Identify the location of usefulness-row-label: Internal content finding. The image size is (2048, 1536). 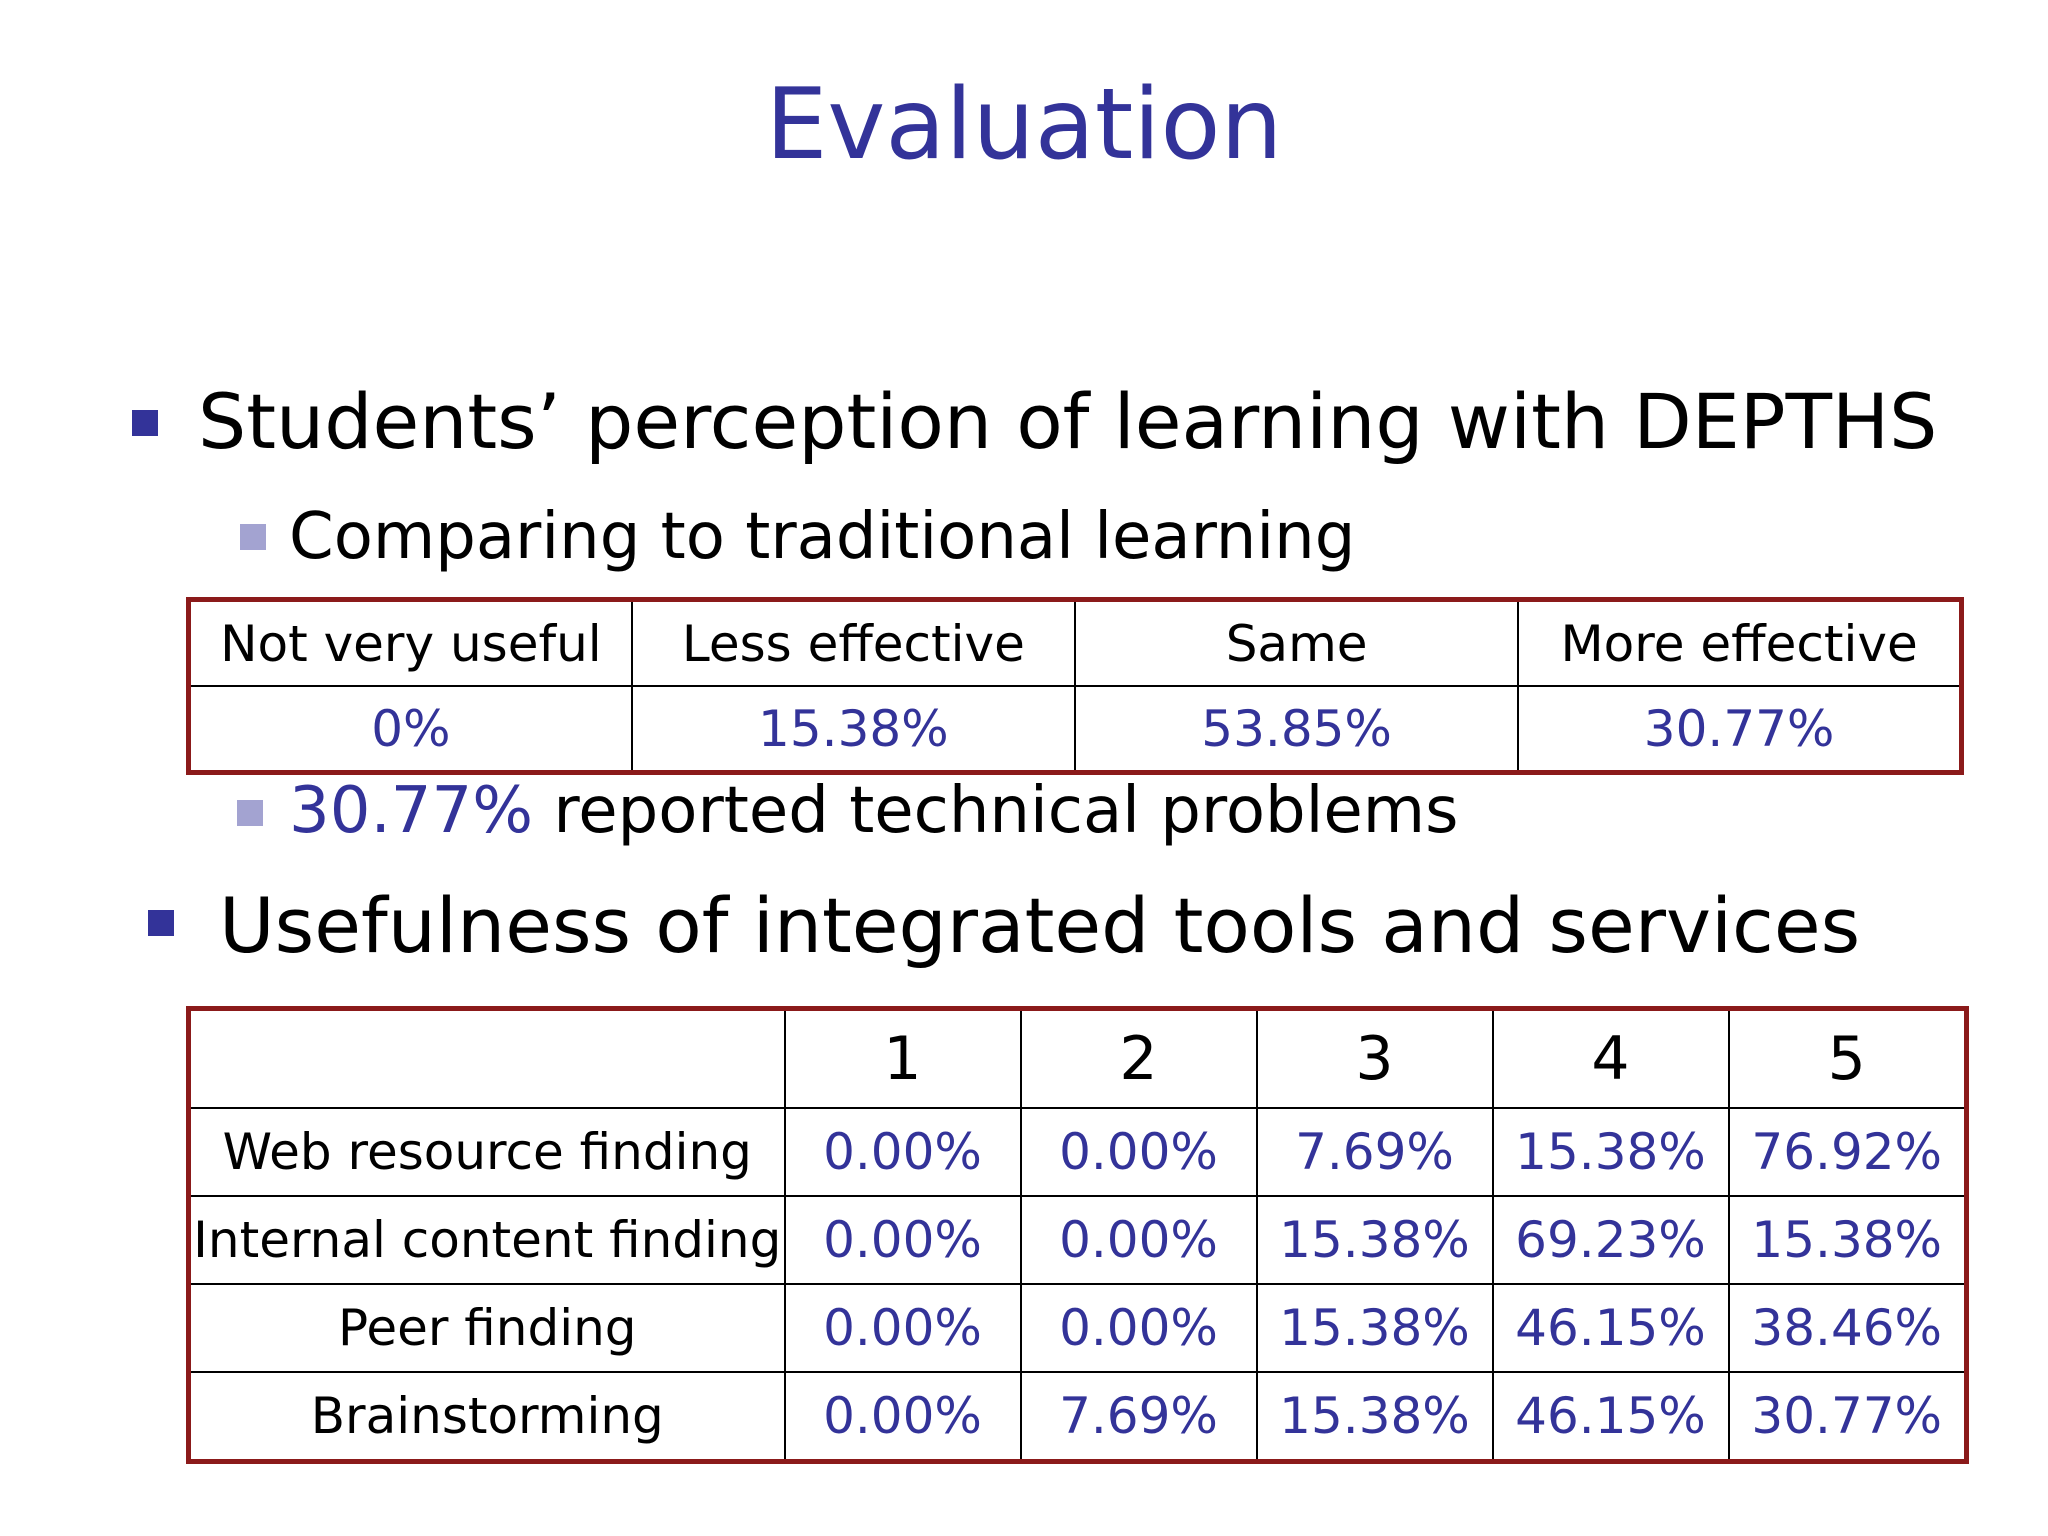
(487, 1240).